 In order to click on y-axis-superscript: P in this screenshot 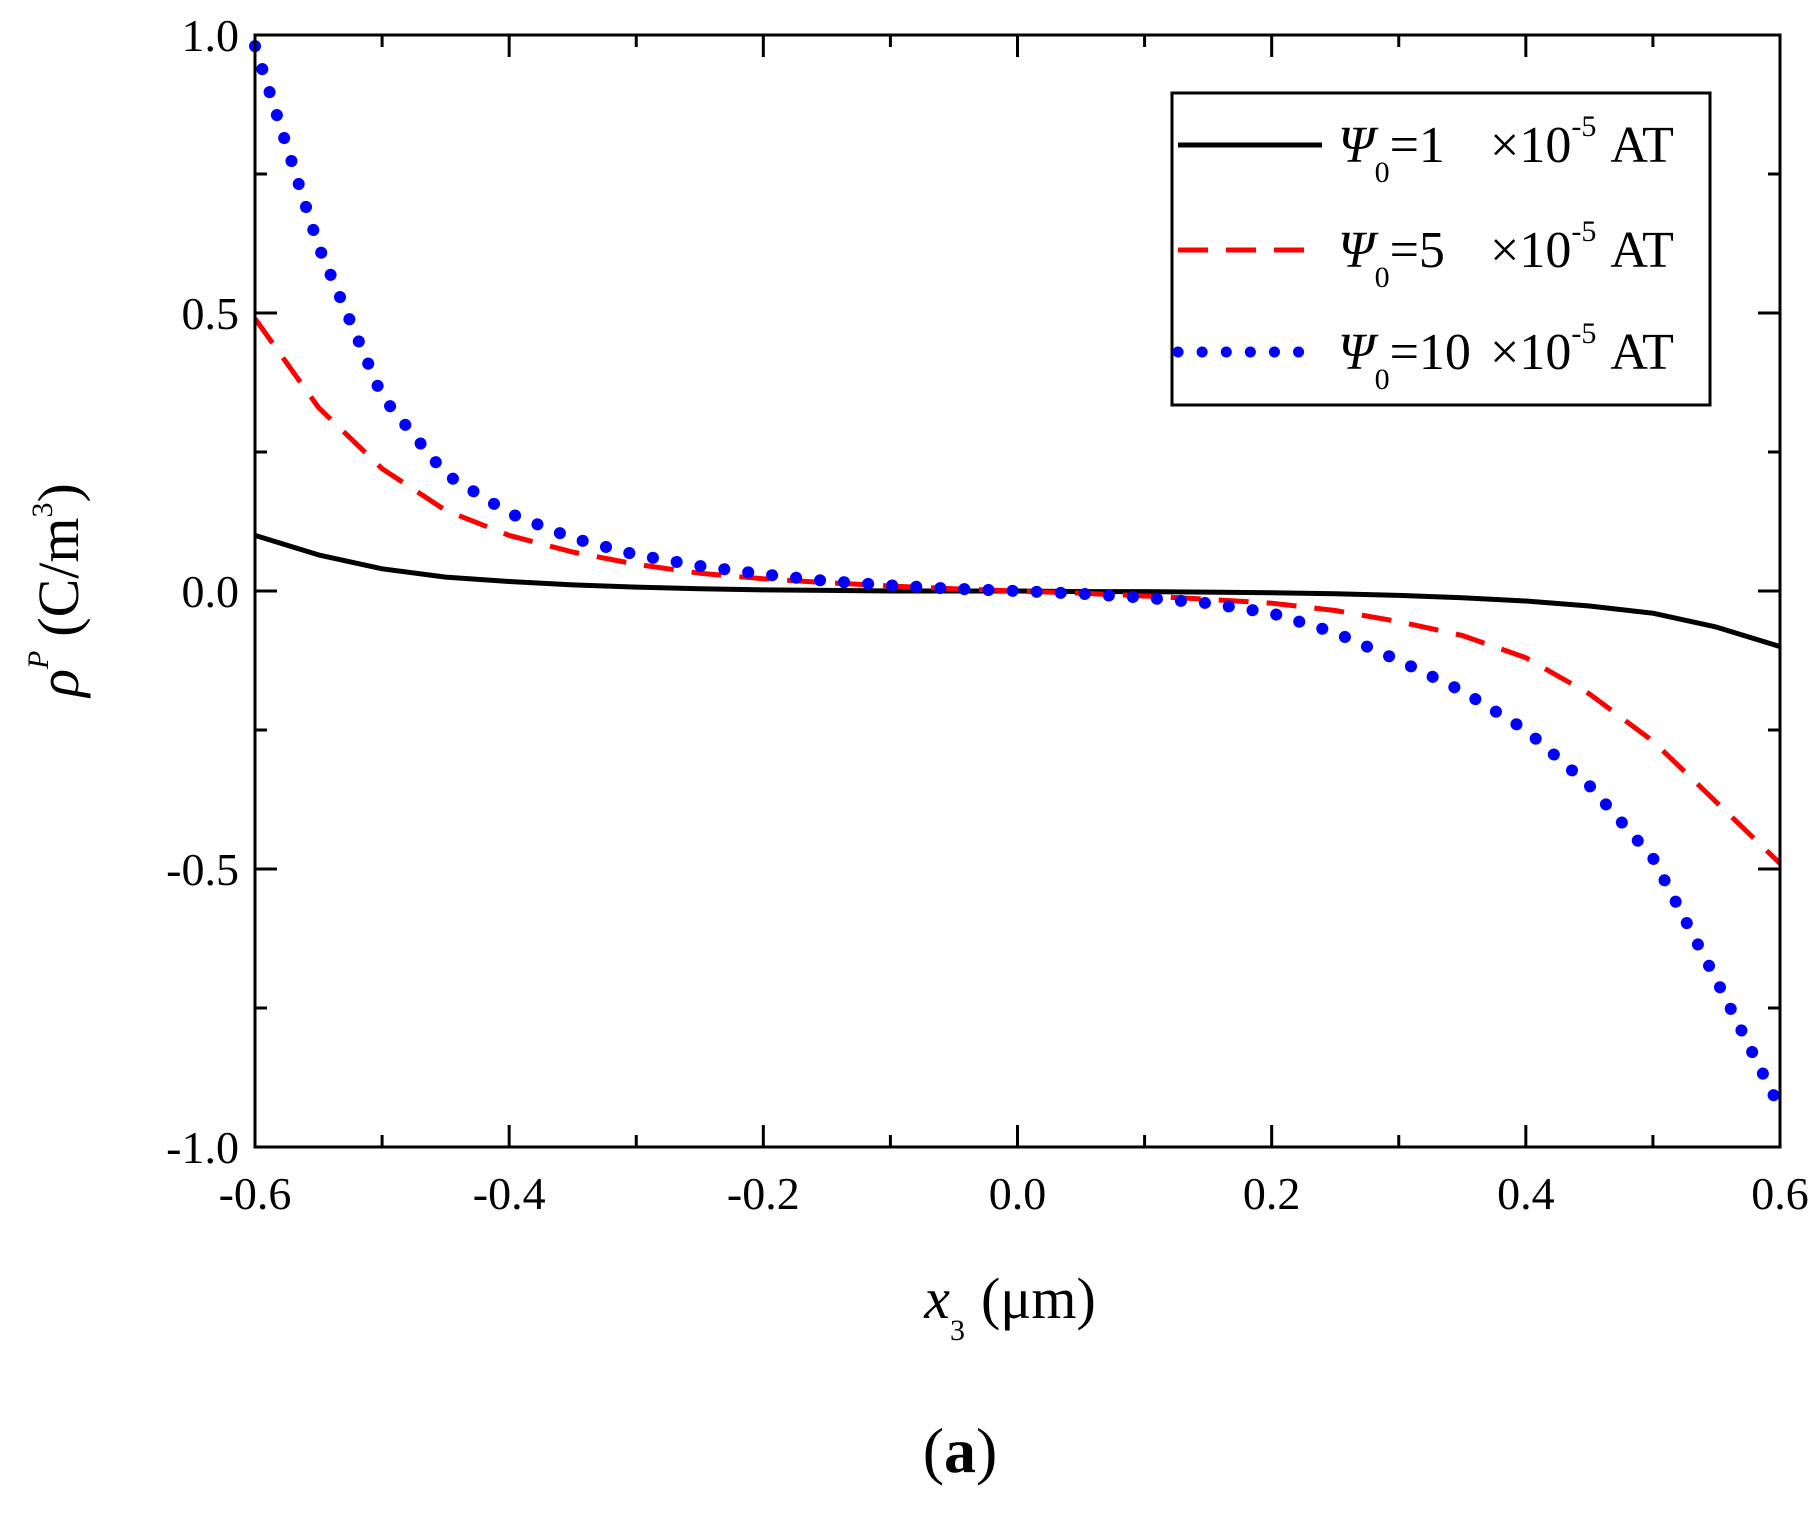, I will do `click(38, 660)`.